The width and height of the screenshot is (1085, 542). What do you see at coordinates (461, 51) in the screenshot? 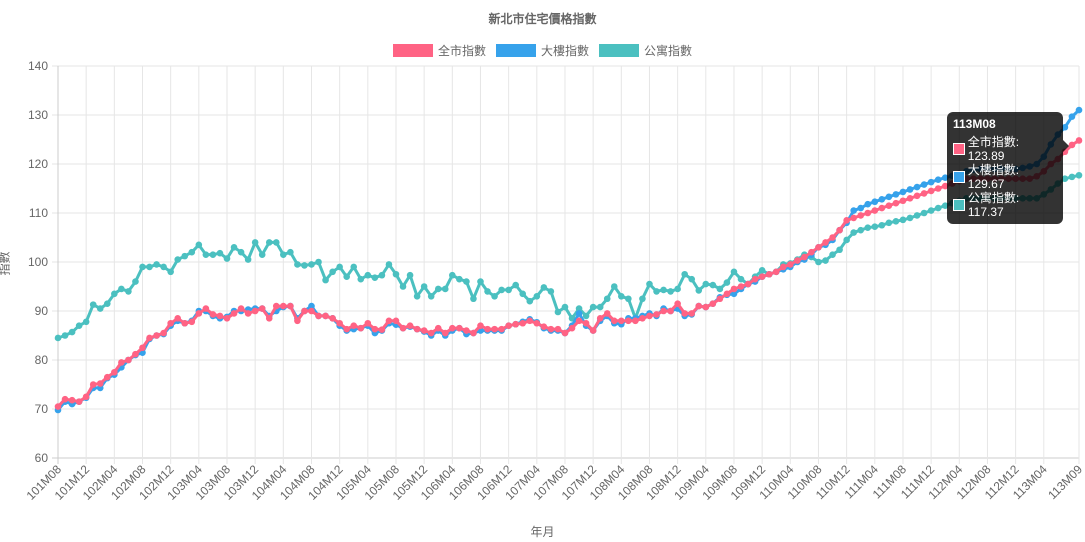
I see `legend-label: 全市指數` at bounding box center [461, 51].